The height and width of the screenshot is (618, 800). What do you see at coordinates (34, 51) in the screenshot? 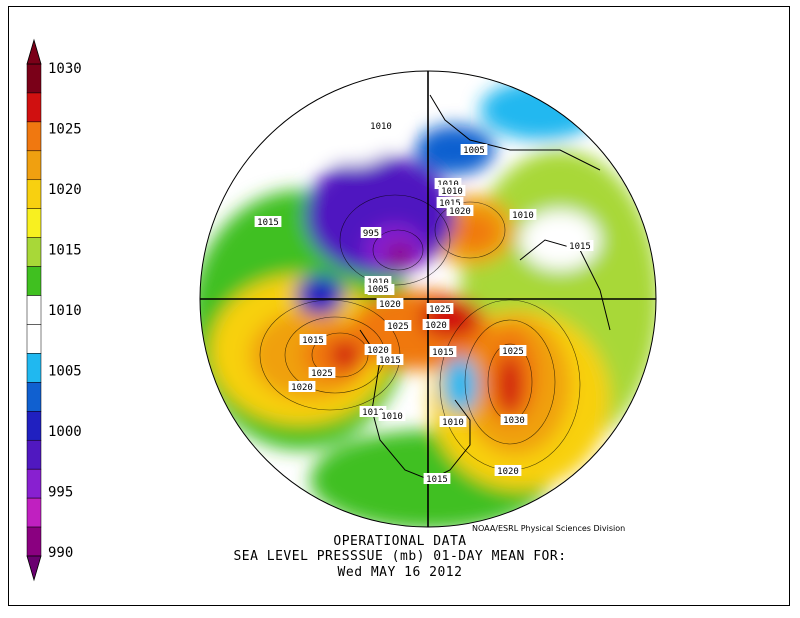
I see `colorbar-top-arrow` at bounding box center [34, 51].